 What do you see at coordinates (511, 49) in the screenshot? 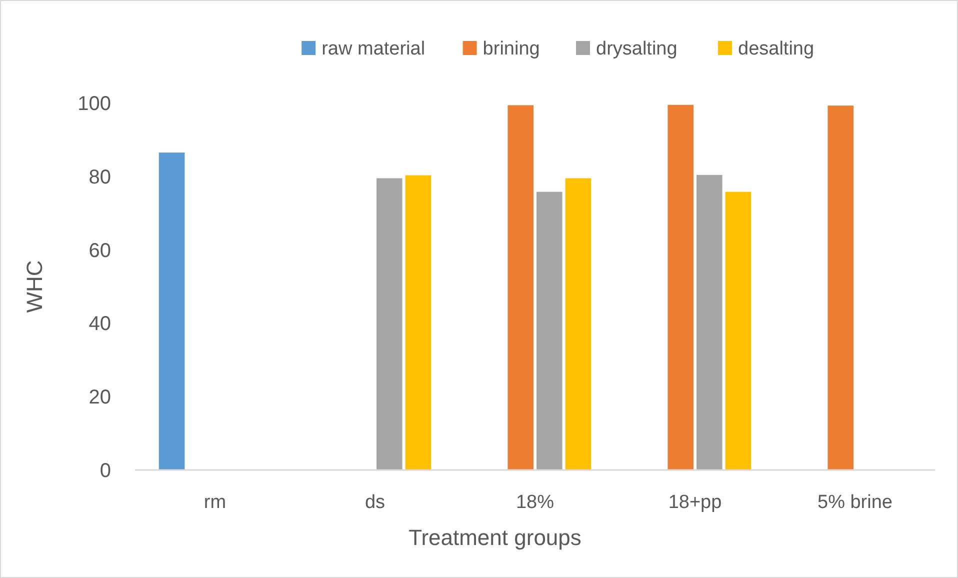
I see `legend-label: brining` at bounding box center [511, 49].